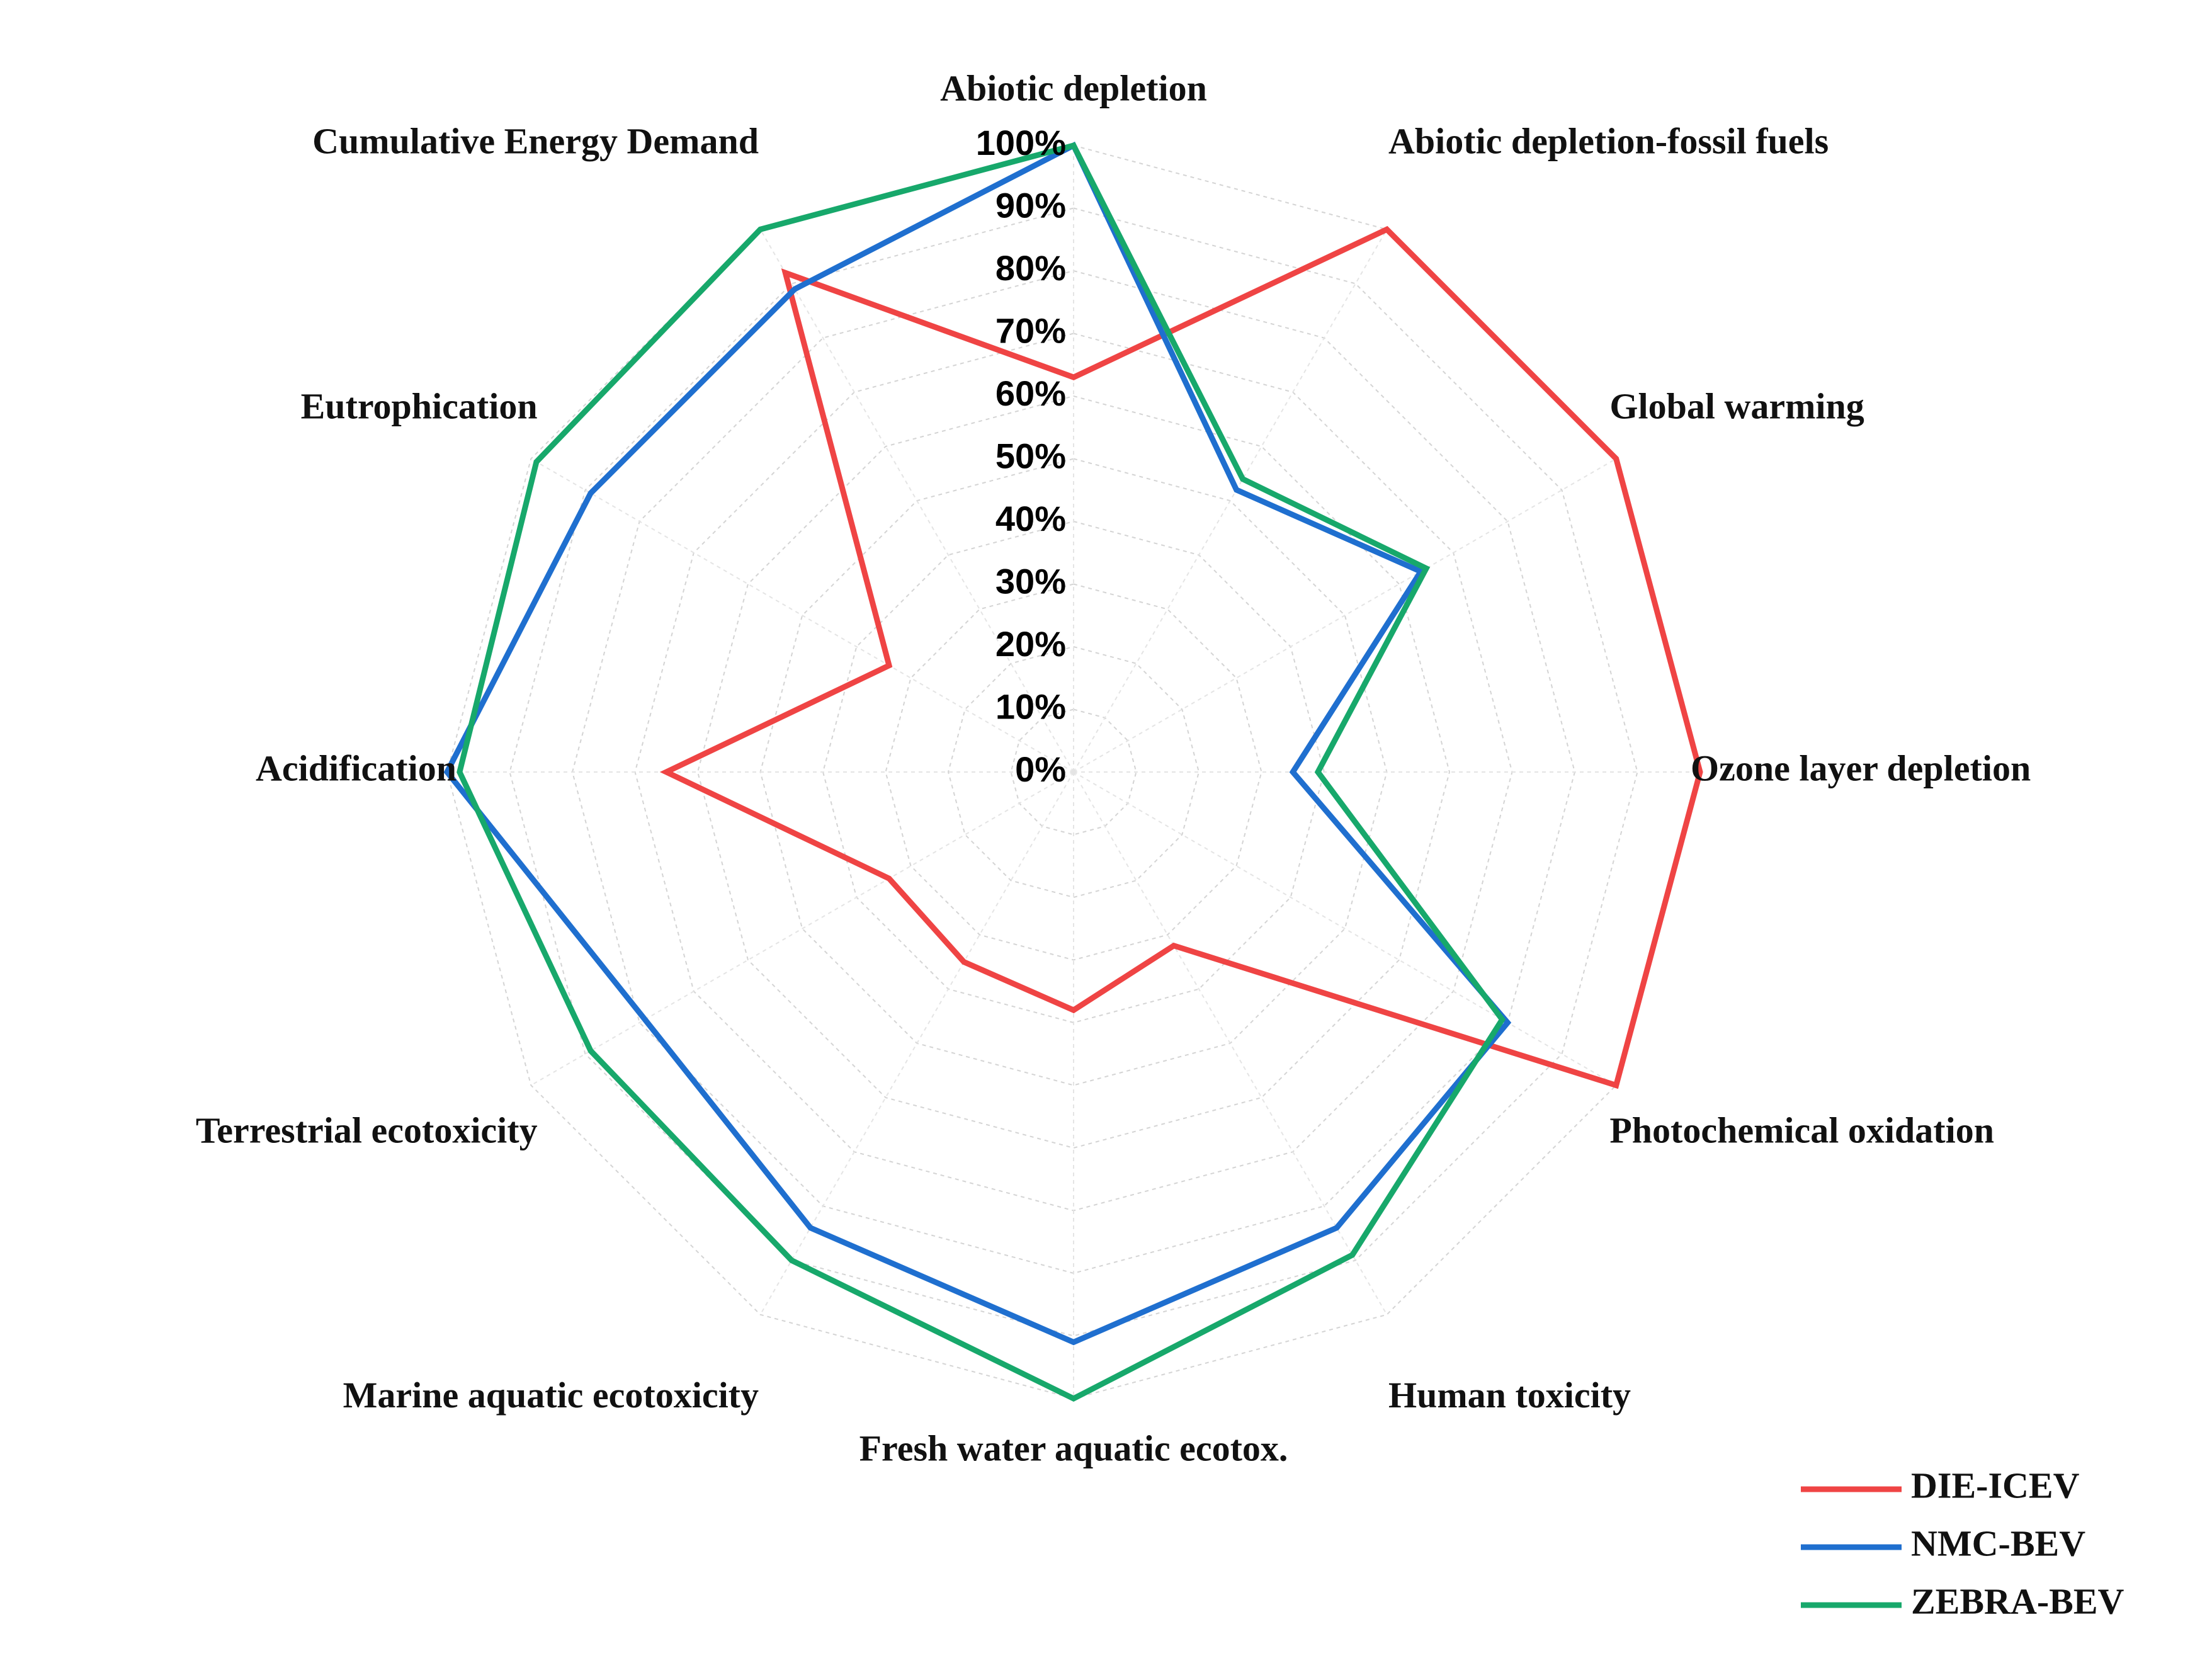  I want to click on tick-label: 30%, so click(1030, 581).